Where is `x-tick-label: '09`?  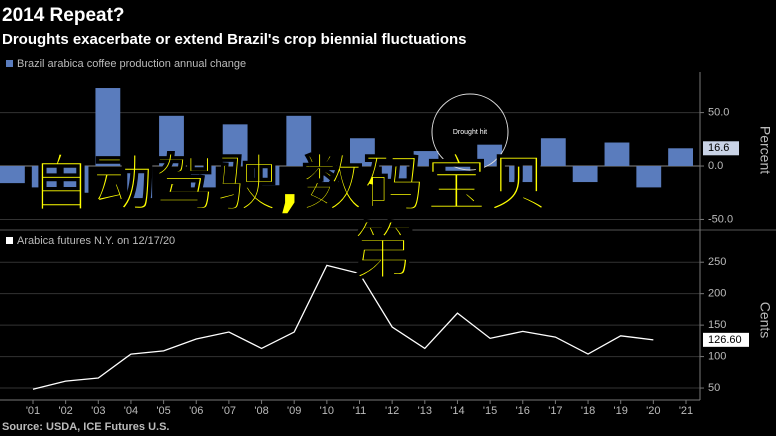
x-tick-label: '09 is located at coordinates (294, 411).